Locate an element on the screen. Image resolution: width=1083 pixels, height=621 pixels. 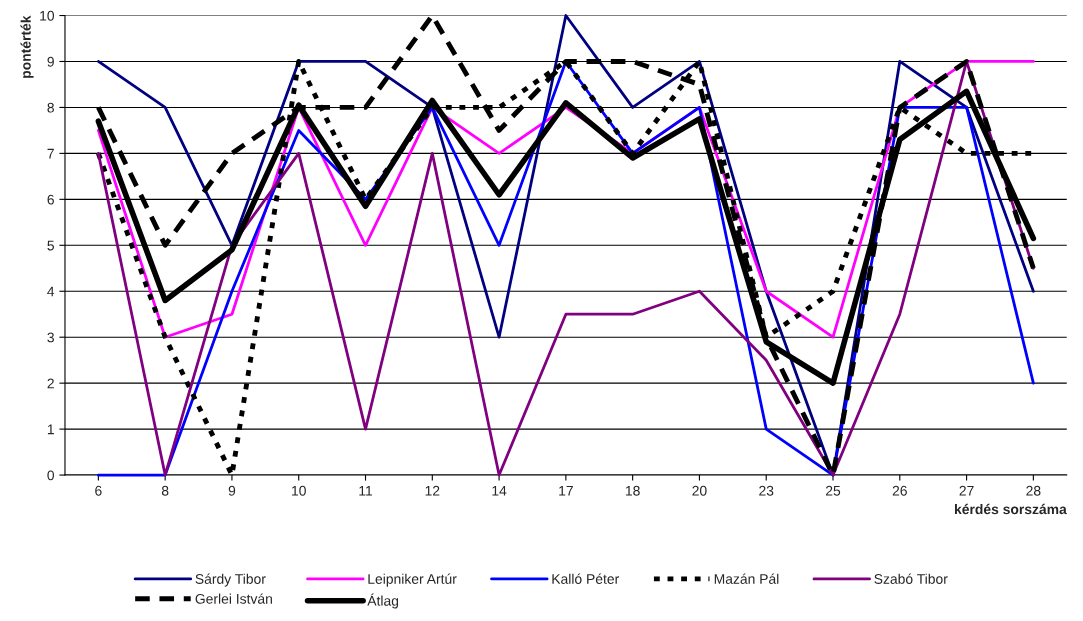
x-tick-label: 23 is located at coordinates (766, 490).